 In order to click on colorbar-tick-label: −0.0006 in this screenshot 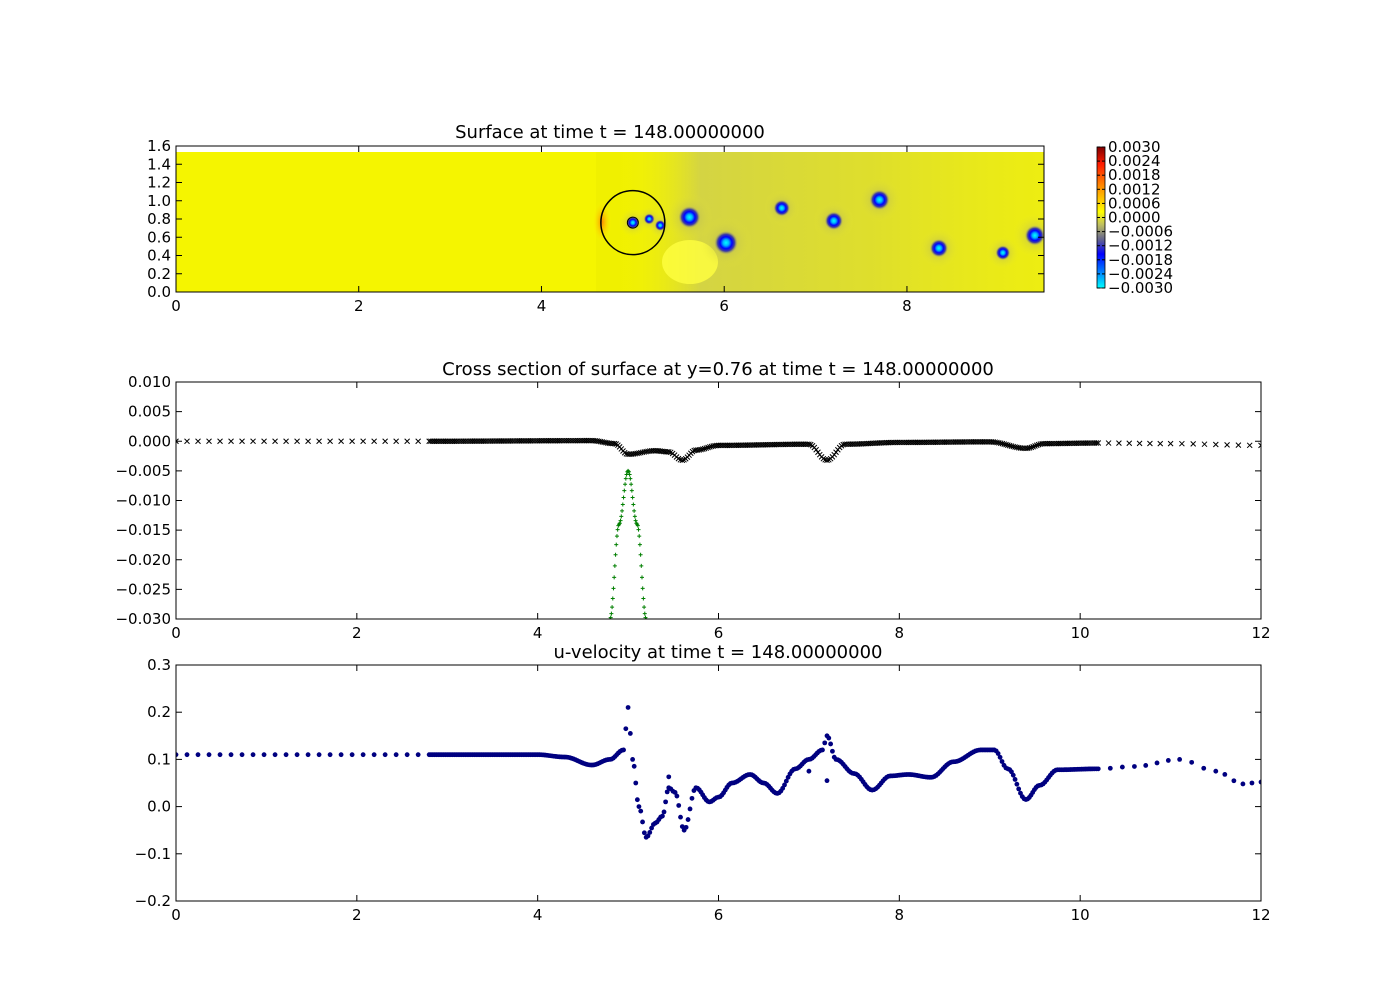, I will do `click(1140, 232)`.